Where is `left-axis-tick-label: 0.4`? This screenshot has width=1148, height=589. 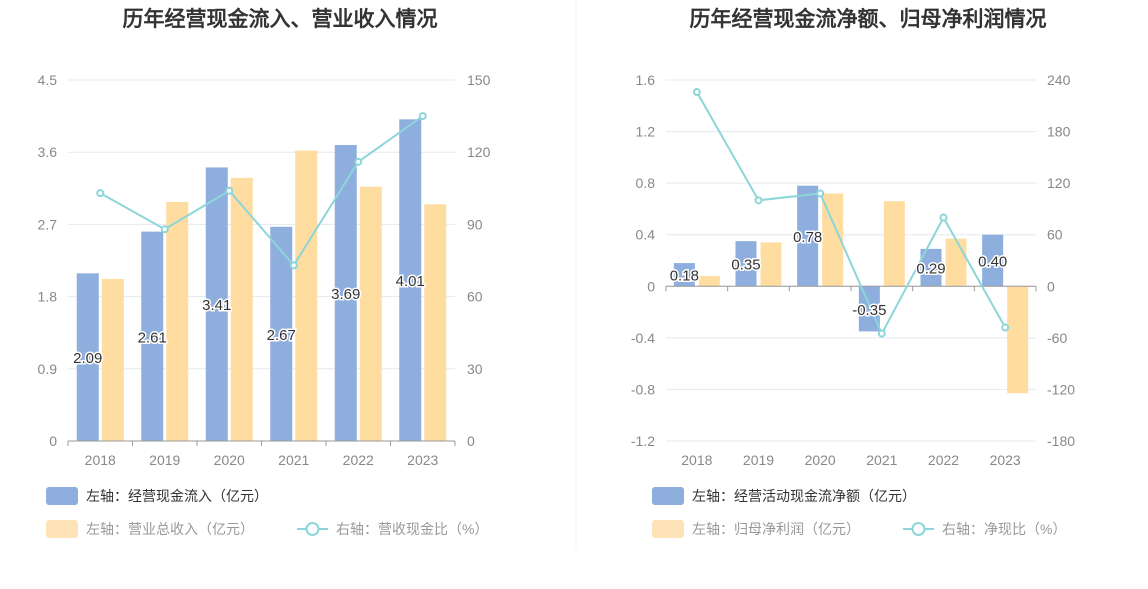
left-axis-tick-label: 0.4 is located at coordinates (646, 235).